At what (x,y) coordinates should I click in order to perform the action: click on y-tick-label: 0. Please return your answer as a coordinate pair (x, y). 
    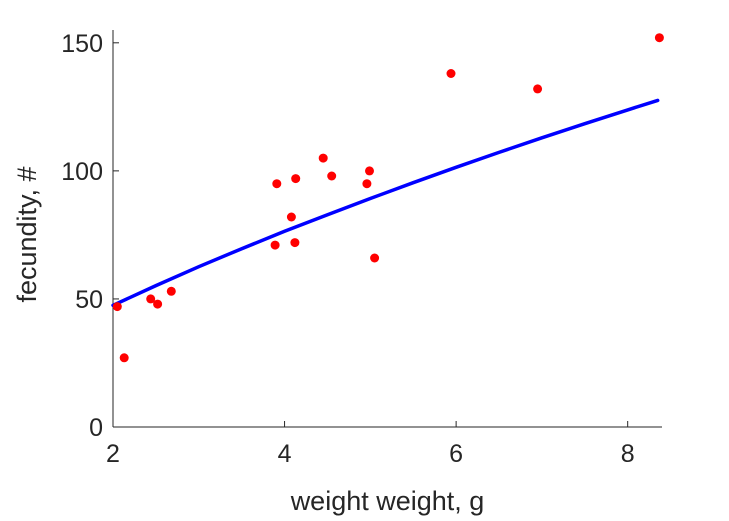
    Looking at the image, I should click on (96, 428).